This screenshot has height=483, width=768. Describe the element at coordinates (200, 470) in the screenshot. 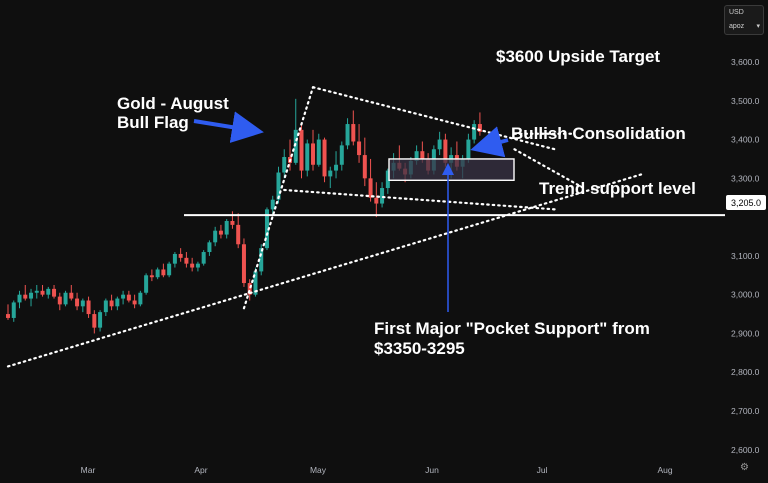

I see `x-tick-label: Apr` at that location.